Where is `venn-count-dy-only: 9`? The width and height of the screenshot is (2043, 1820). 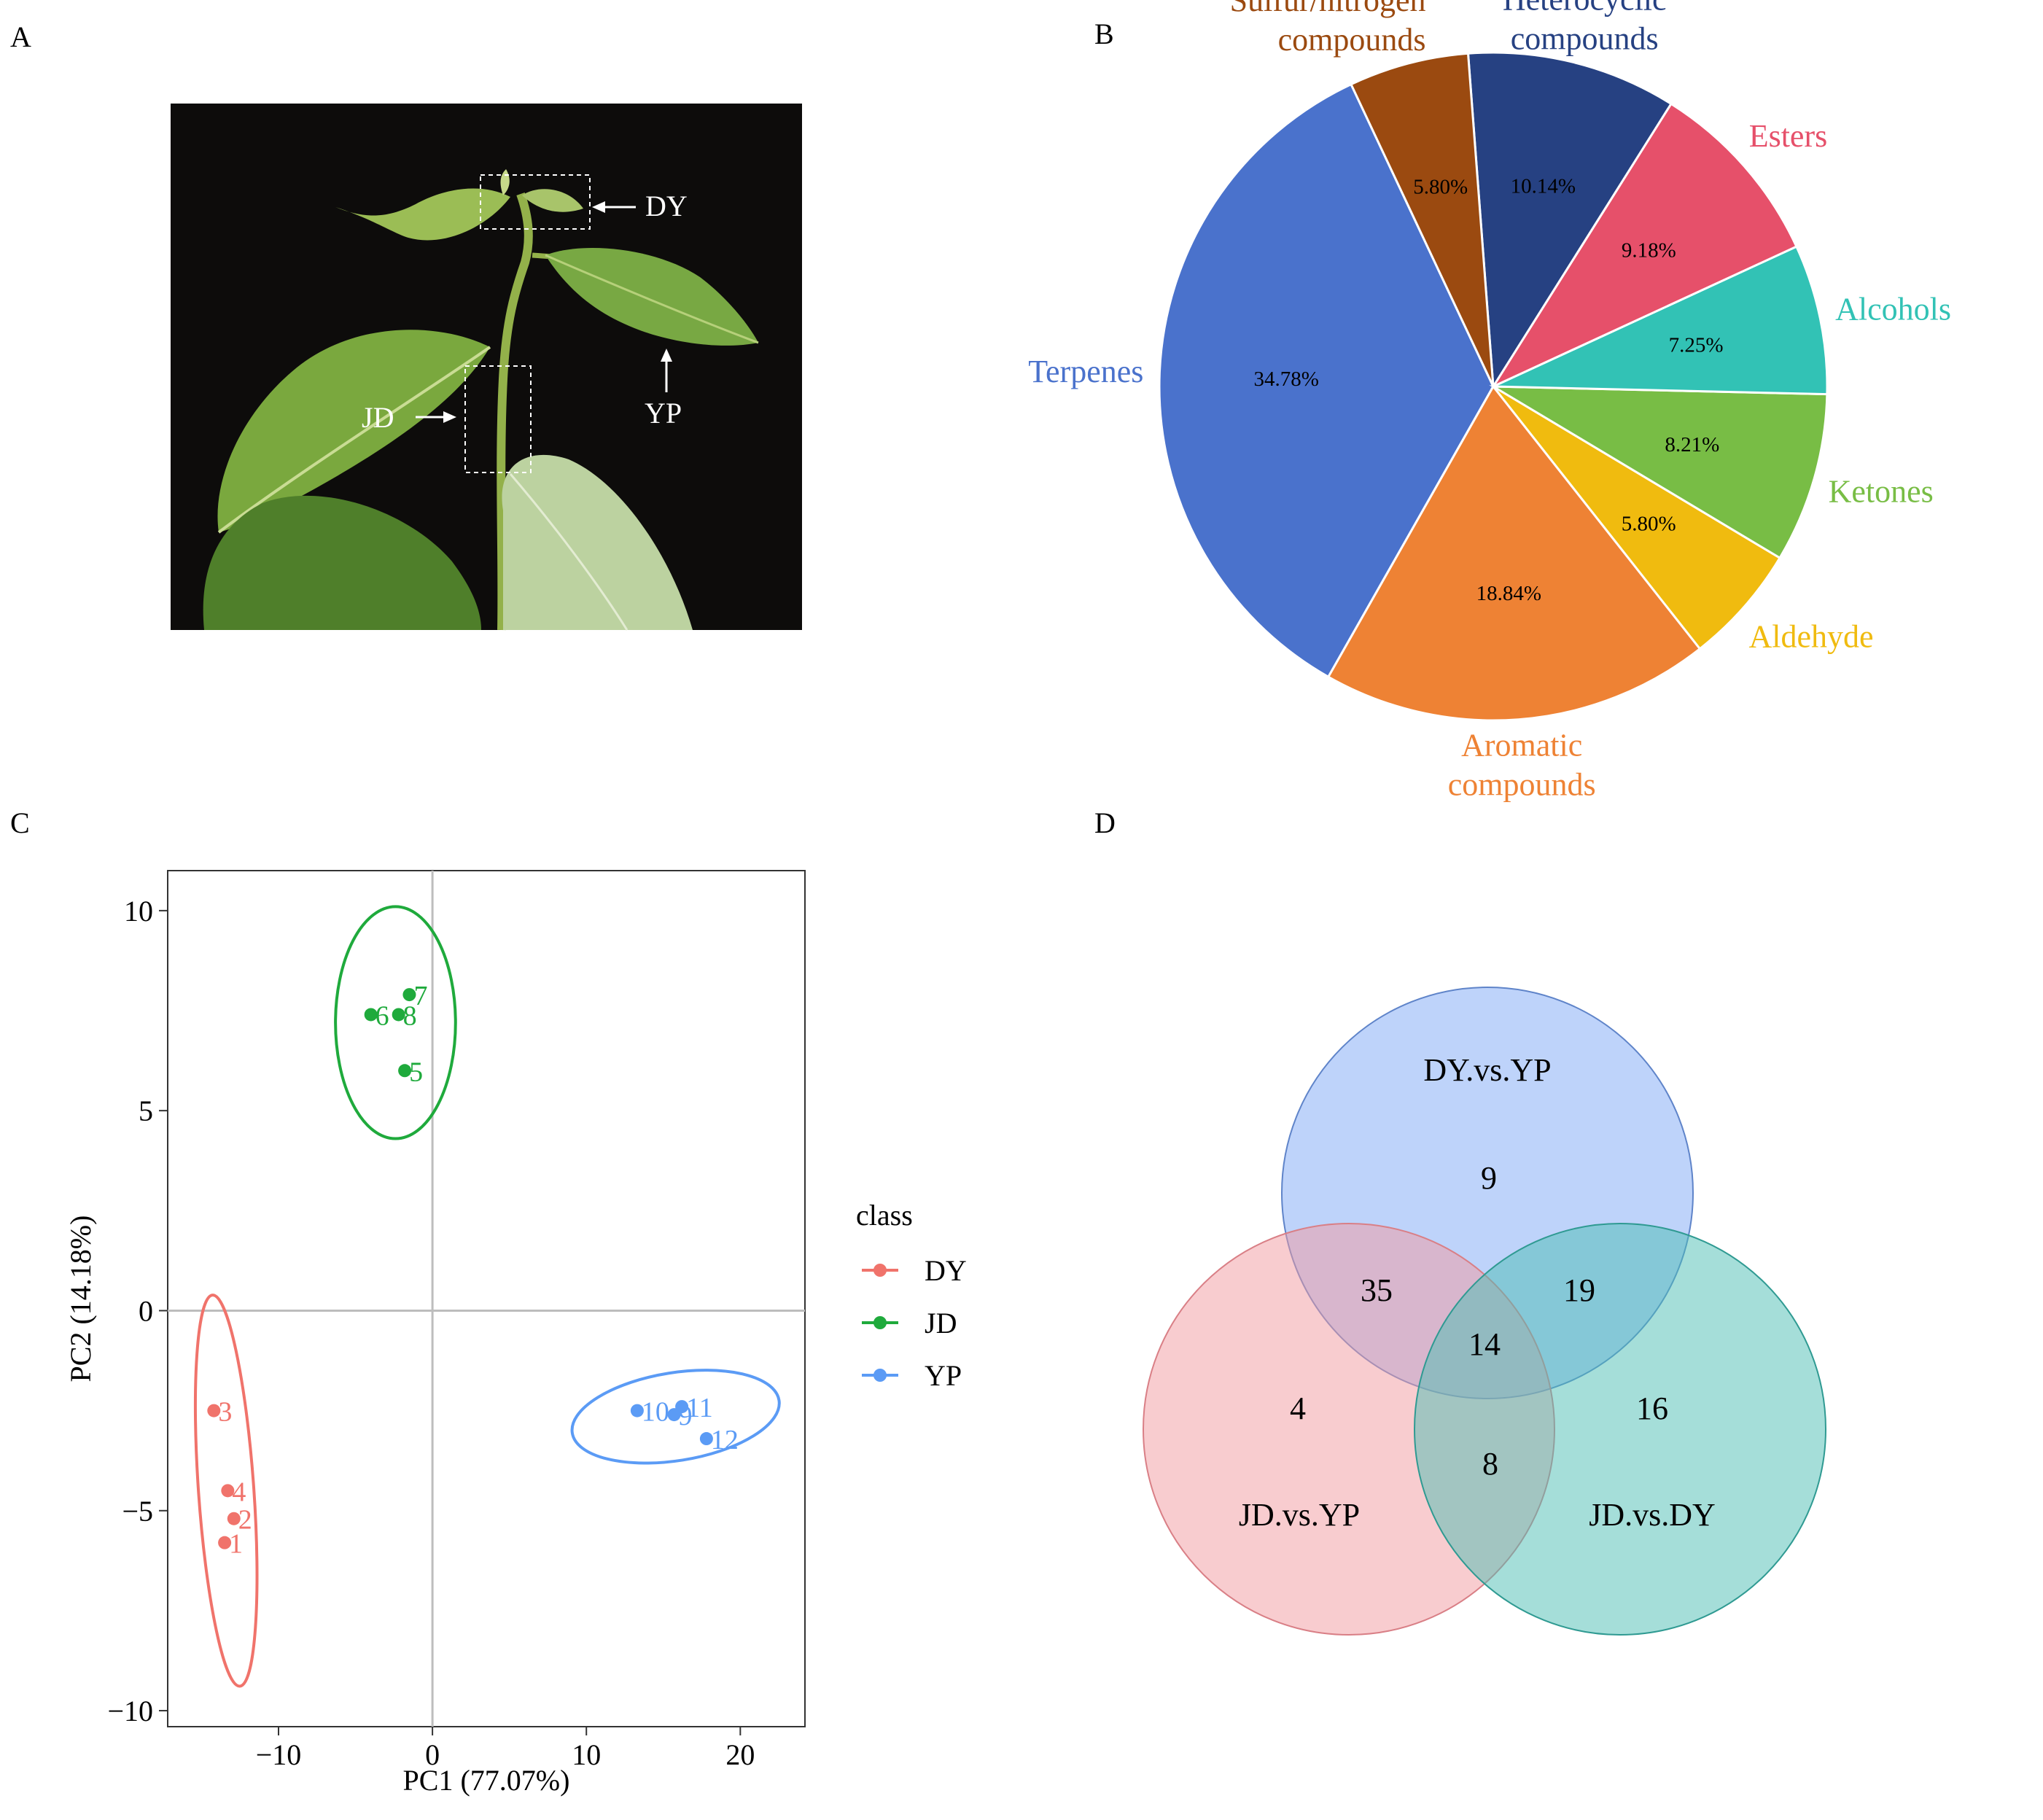
venn-count-dy-only: 9 is located at coordinates (1489, 1178).